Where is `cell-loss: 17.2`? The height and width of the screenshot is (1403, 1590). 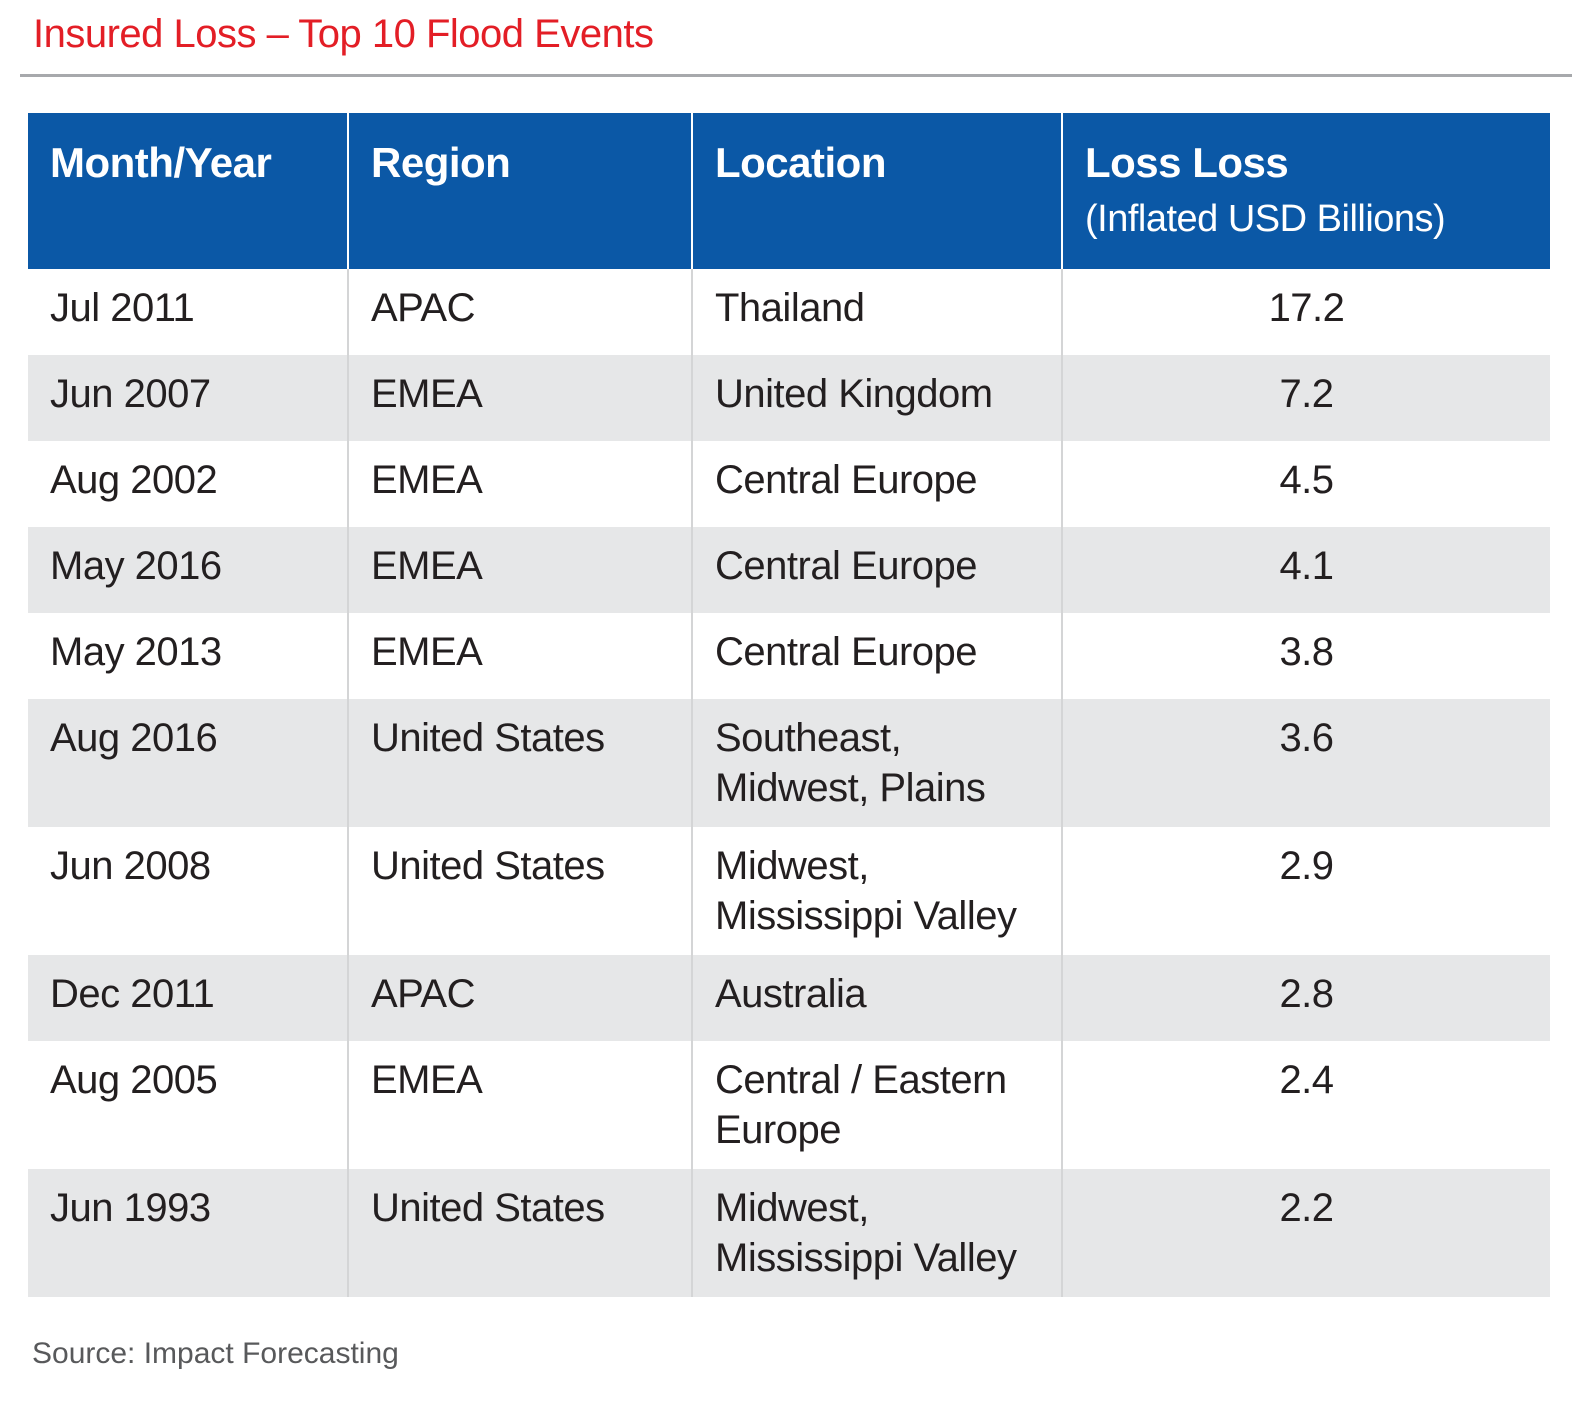 cell-loss: 17.2 is located at coordinates (1306, 308).